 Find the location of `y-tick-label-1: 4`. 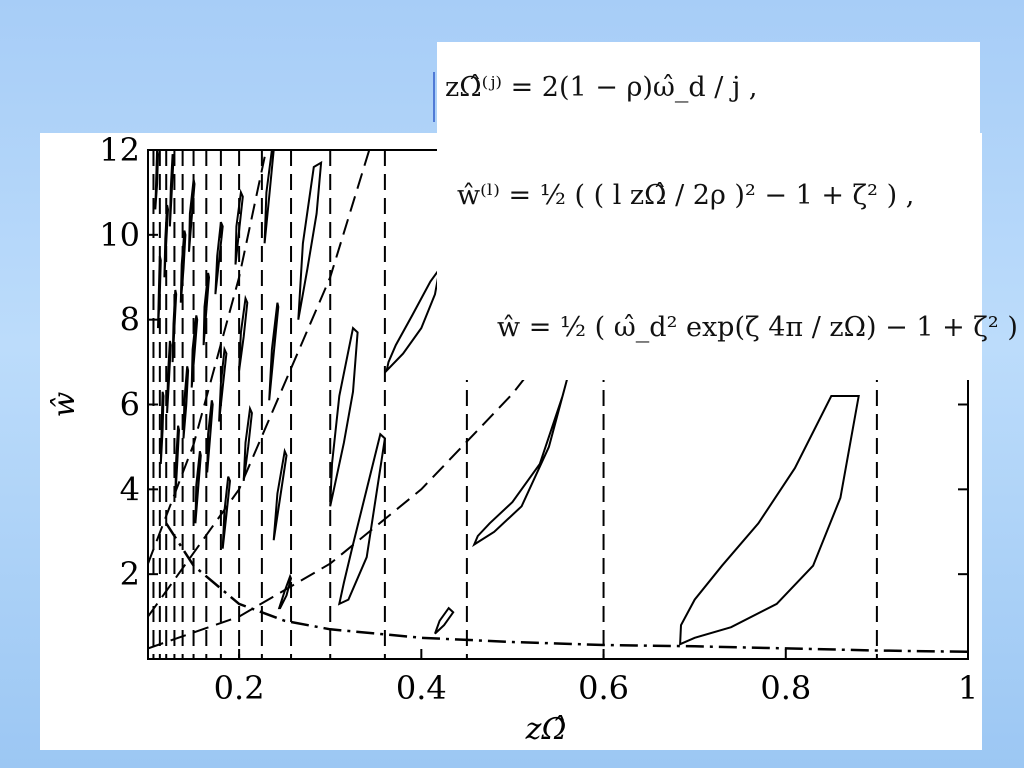

y-tick-label-1: 4 is located at coordinates (130, 489).